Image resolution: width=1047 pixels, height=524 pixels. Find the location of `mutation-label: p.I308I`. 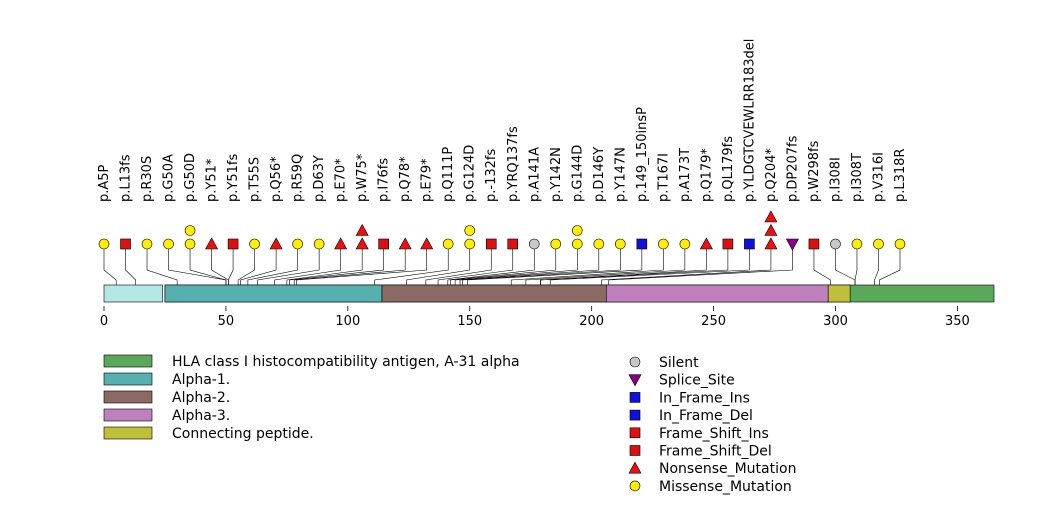

mutation-label: p.I308I is located at coordinates (835, 179).